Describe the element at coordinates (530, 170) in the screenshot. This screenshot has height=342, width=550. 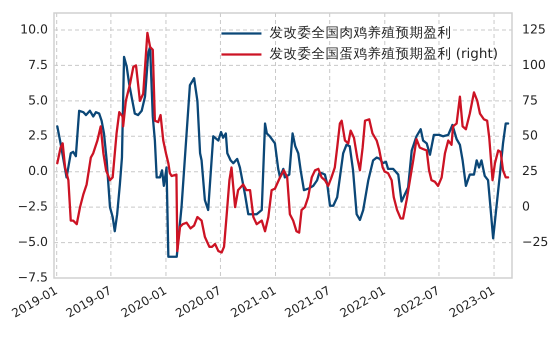
I see `y2-tick-label: 25` at that location.